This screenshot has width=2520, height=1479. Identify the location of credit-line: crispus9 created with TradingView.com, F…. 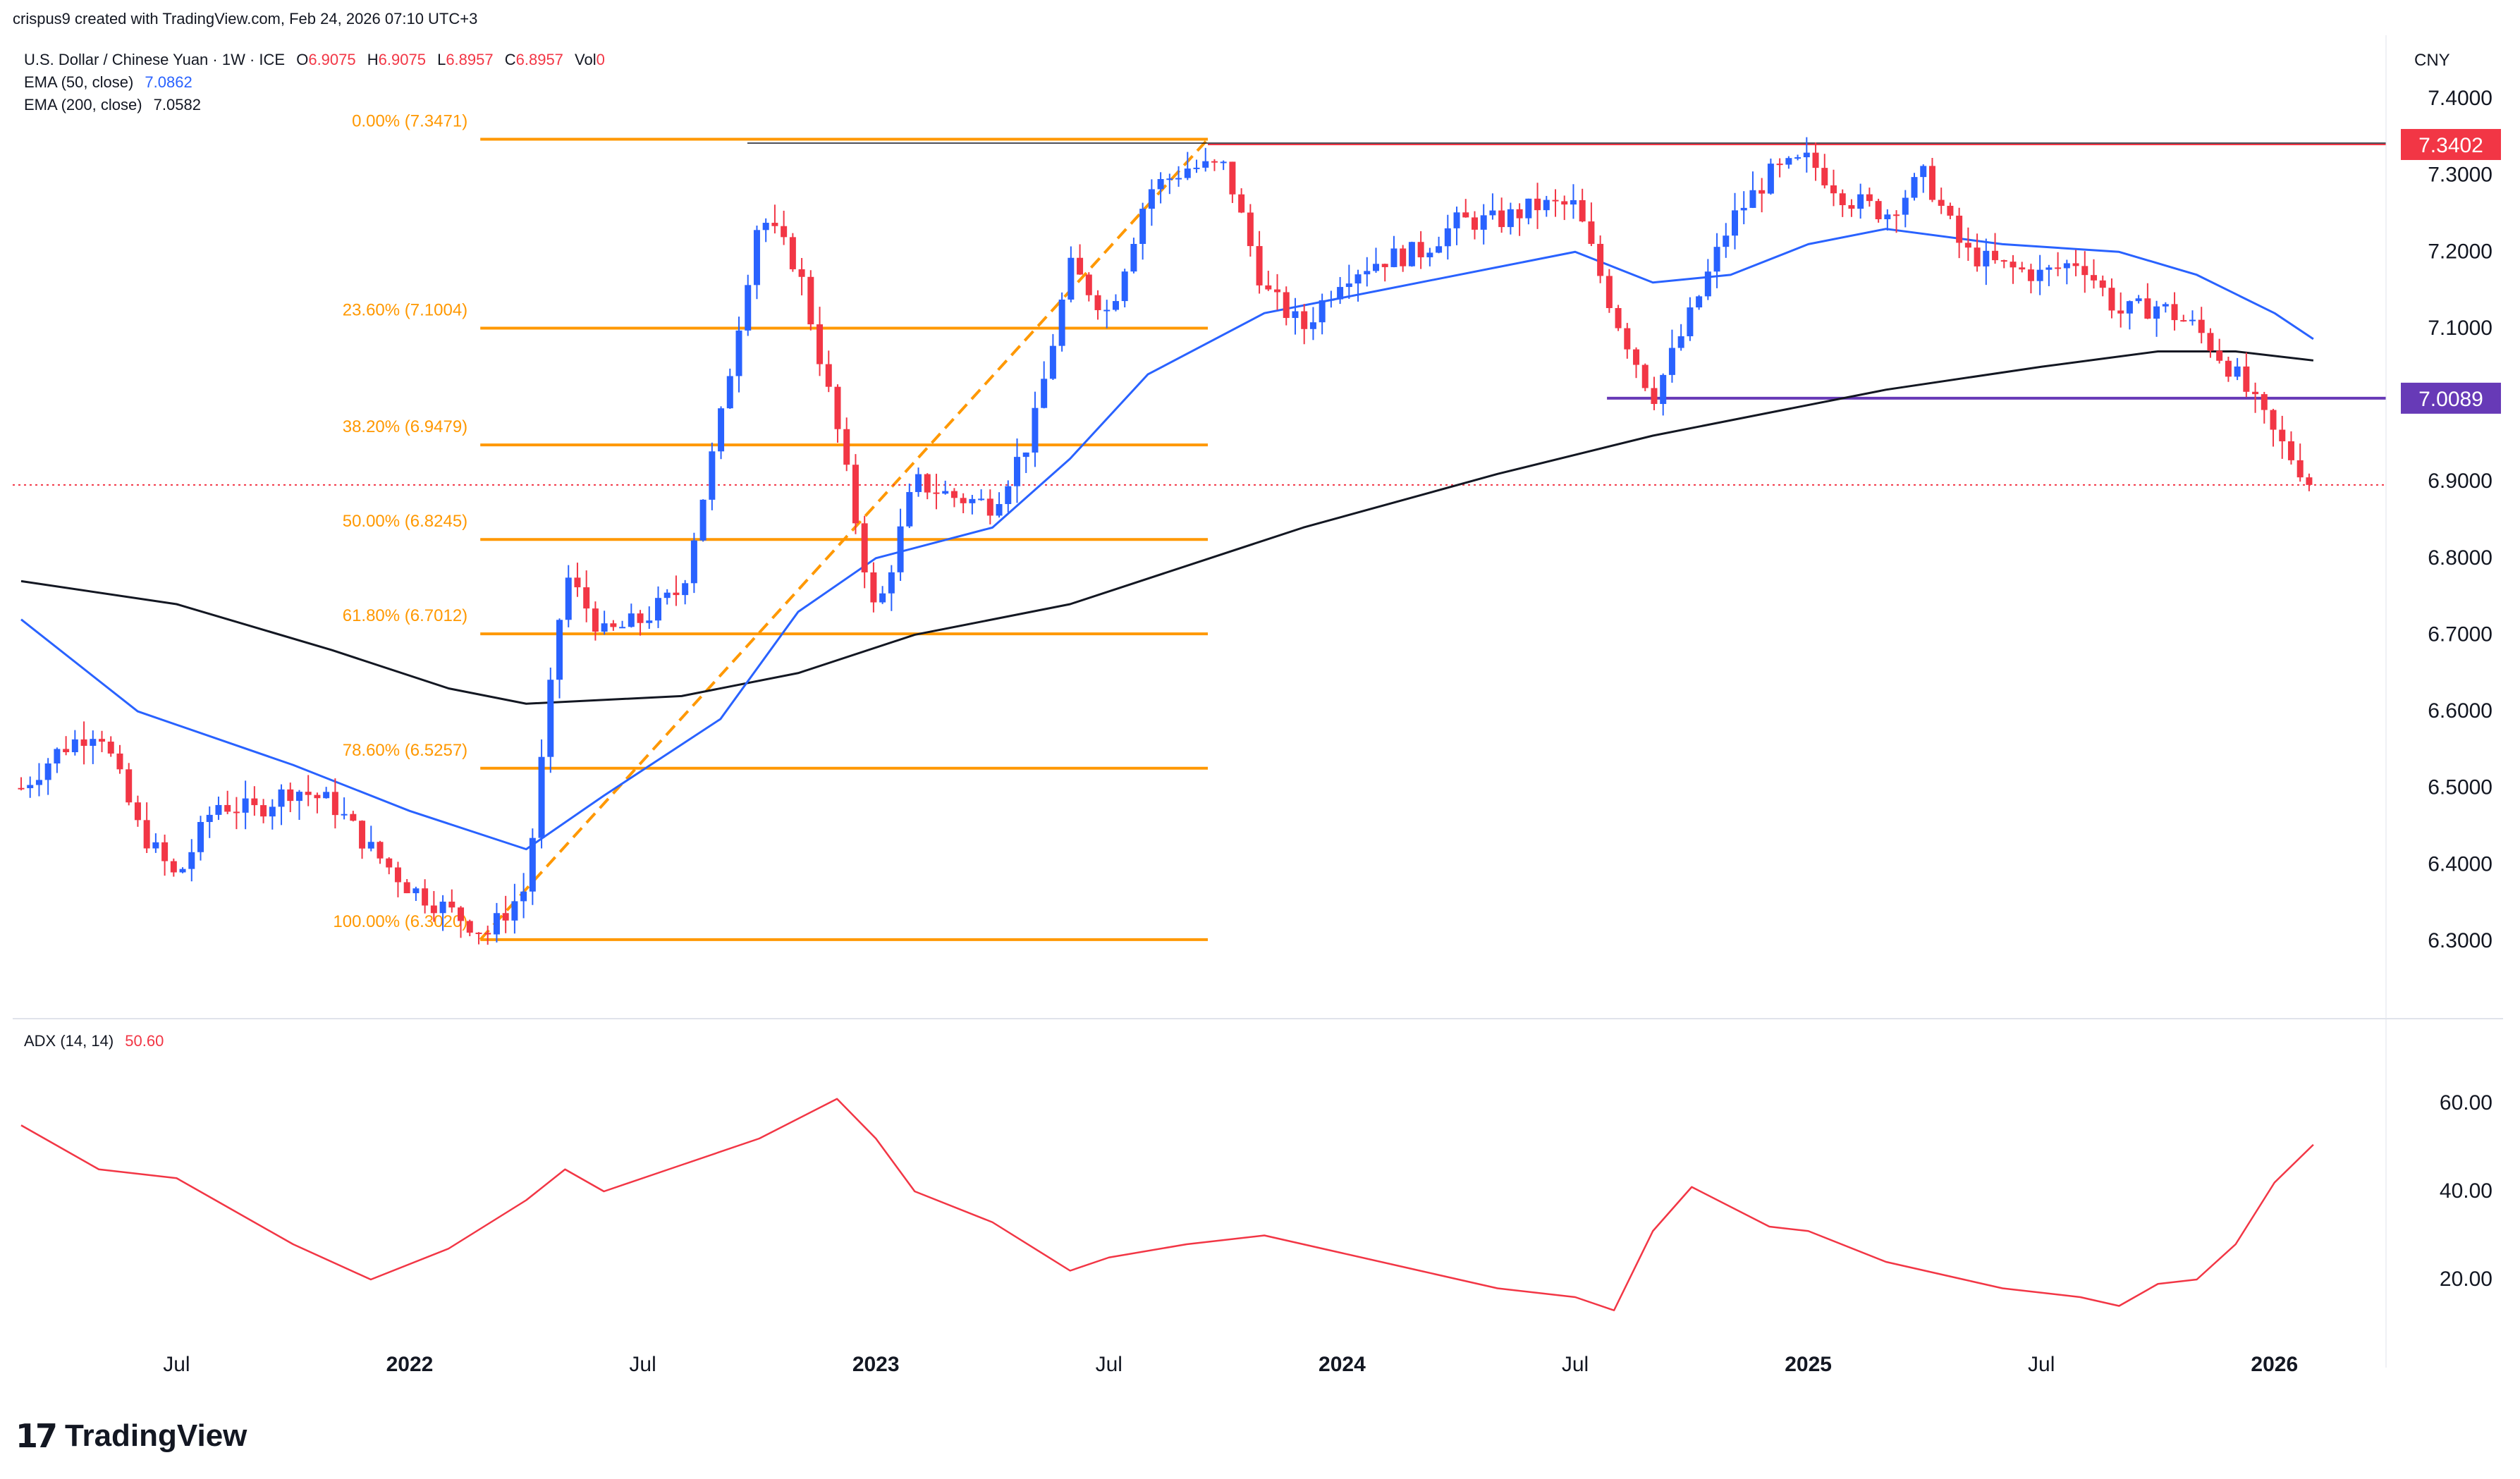
(245, 18).